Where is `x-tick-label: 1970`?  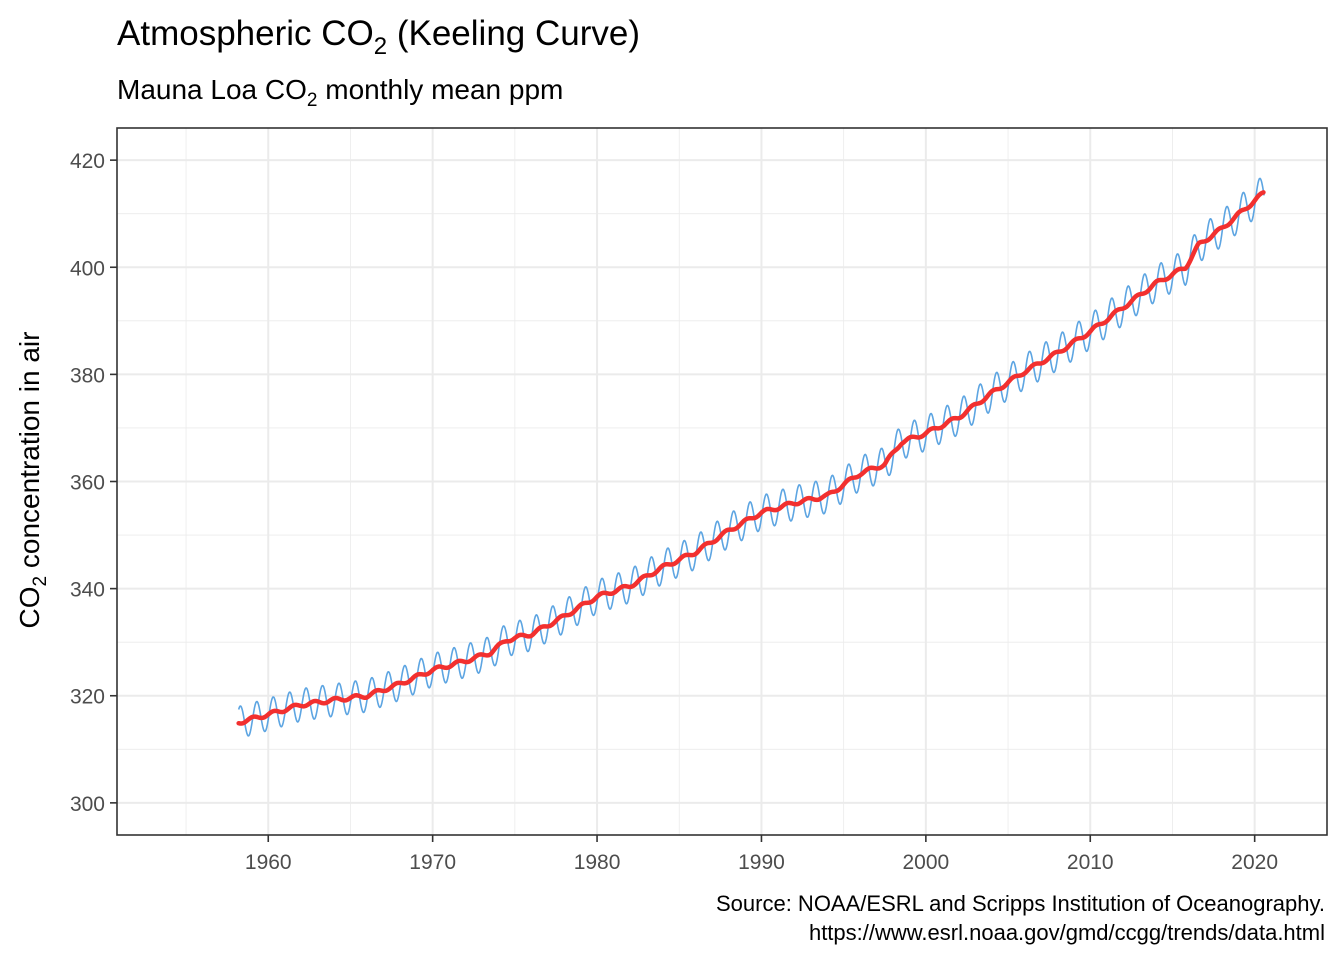 x-tick-label: 1970 is located at coordinates (432, 862).